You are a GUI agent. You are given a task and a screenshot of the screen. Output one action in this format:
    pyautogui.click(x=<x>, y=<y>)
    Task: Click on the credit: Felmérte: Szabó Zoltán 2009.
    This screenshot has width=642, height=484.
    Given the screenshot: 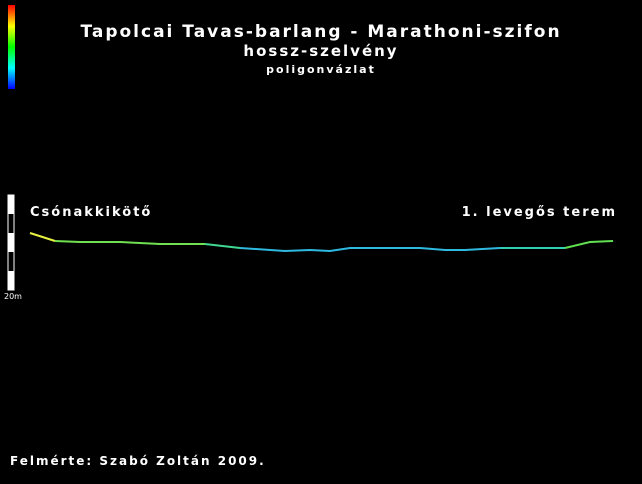 What is the action you would take?
    pyautogui.click(x=138, y=461)
    